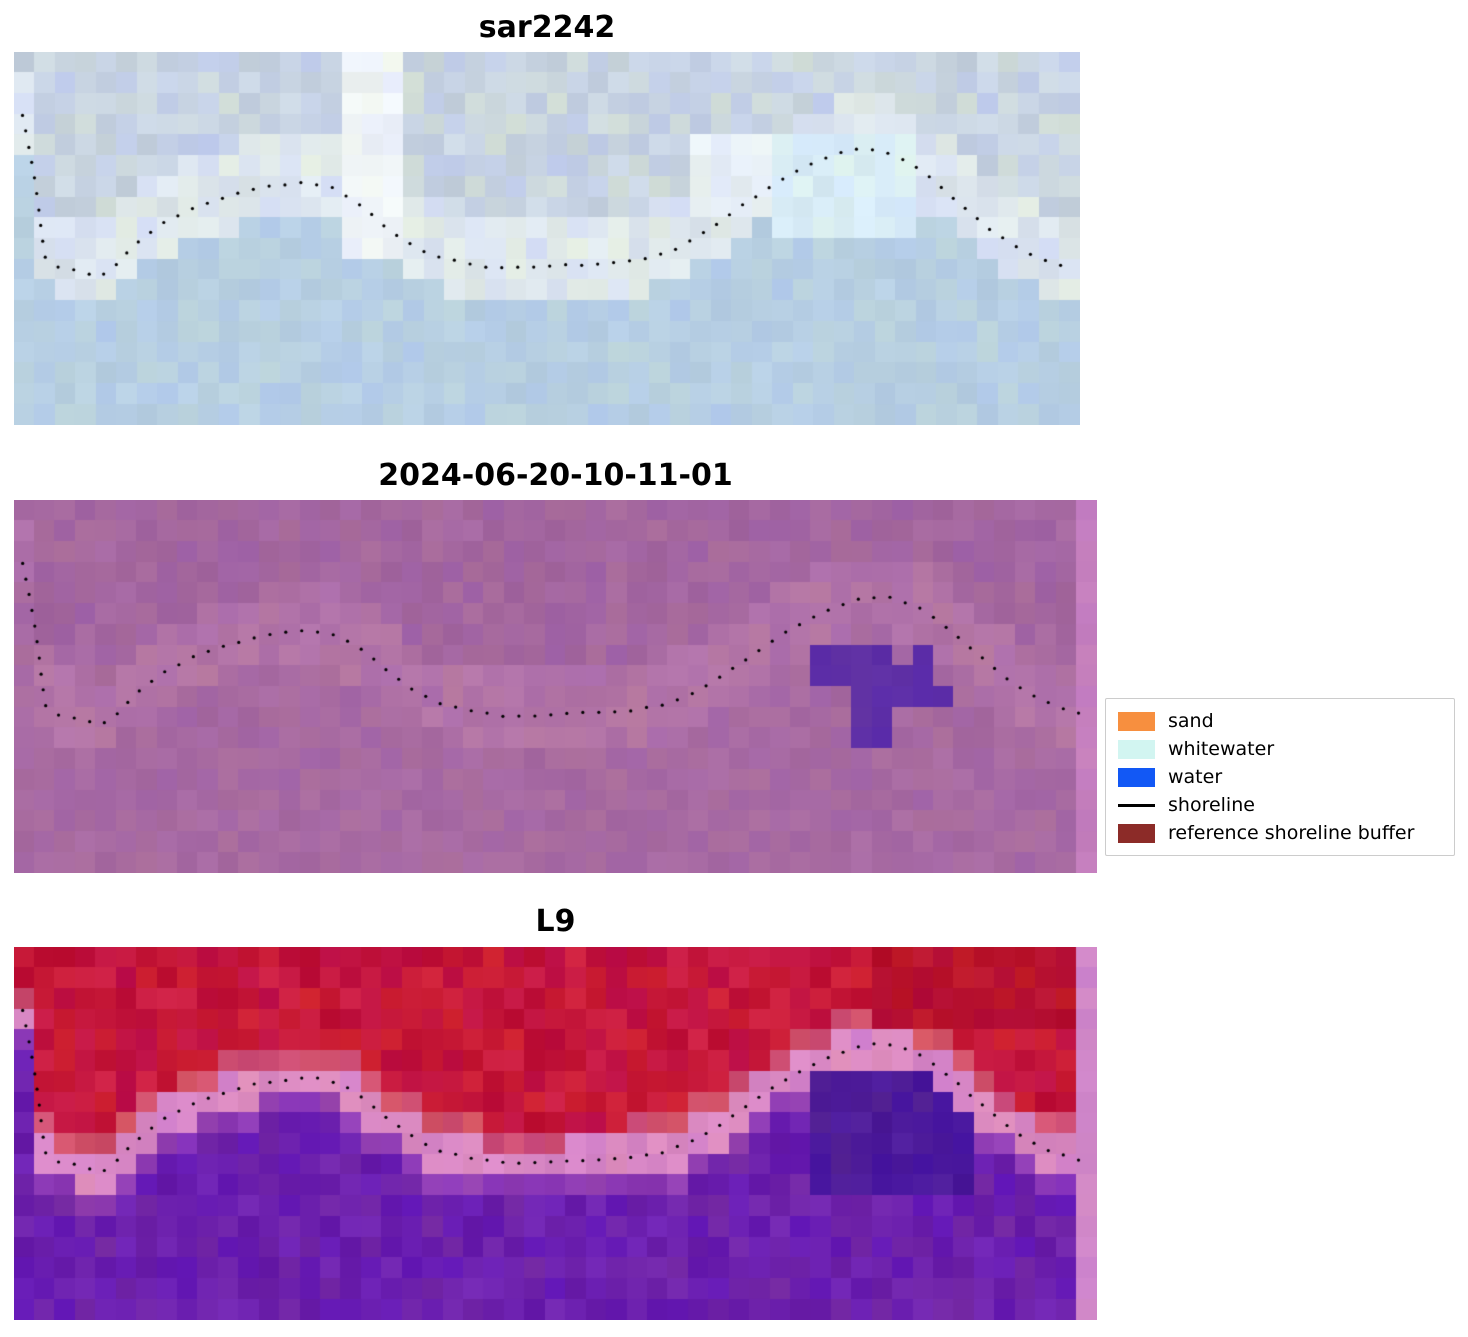 This screenshot has width=1468, height=1337. Describe the element at coordinates (1136, 805) in the screenshot. I see `shoreline-line-swatch` at that location.